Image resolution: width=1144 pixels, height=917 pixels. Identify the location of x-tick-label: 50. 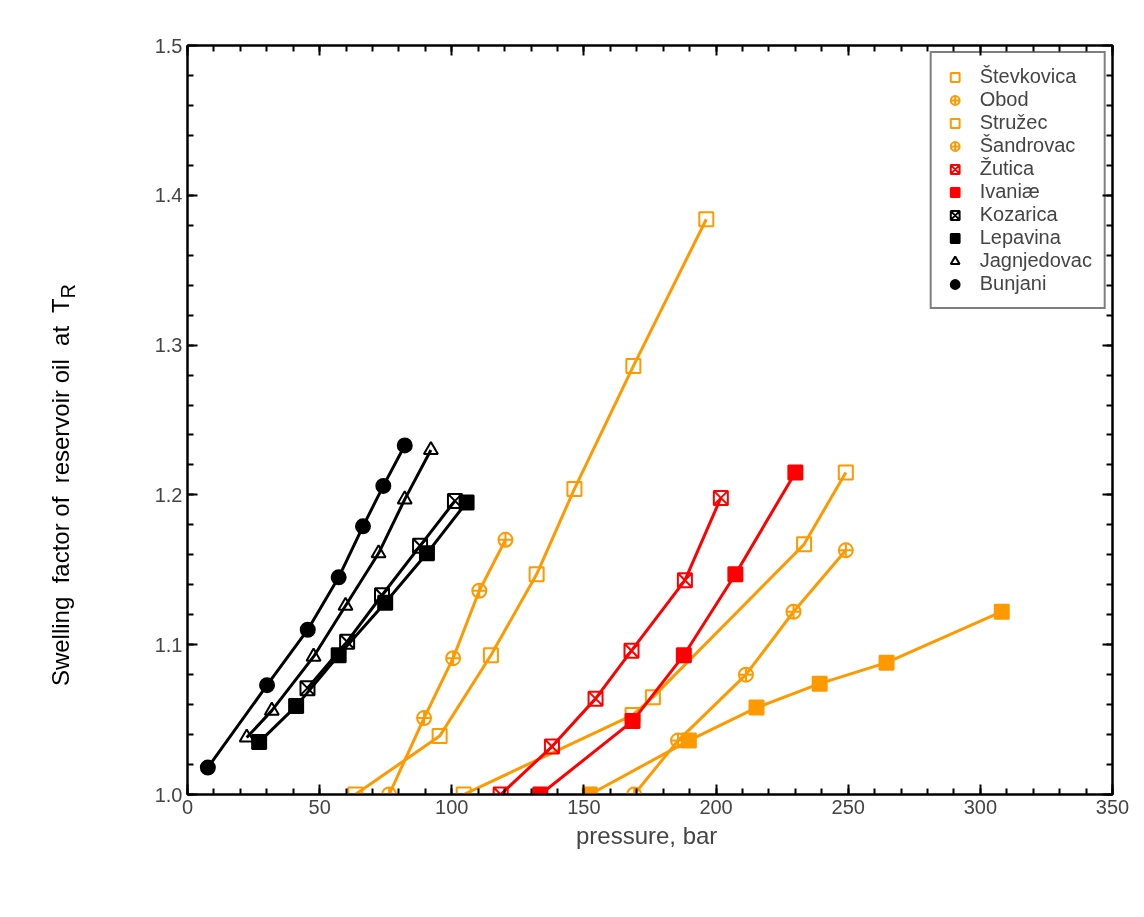
(319, 806).